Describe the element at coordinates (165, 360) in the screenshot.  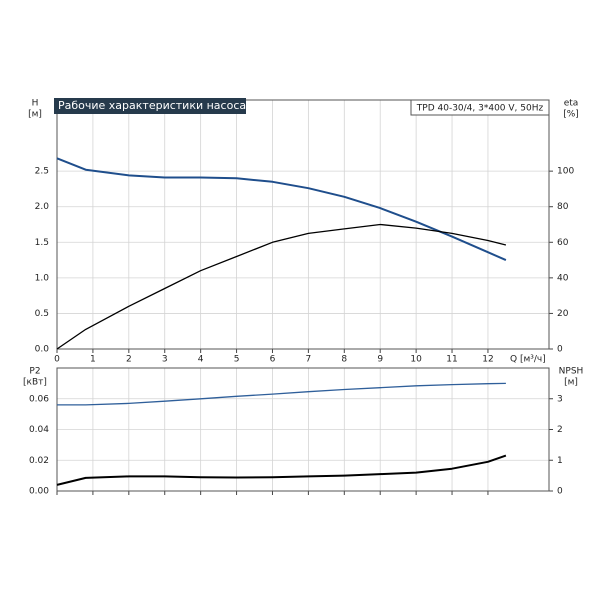
I see `x-tick-label: 3` at that location.